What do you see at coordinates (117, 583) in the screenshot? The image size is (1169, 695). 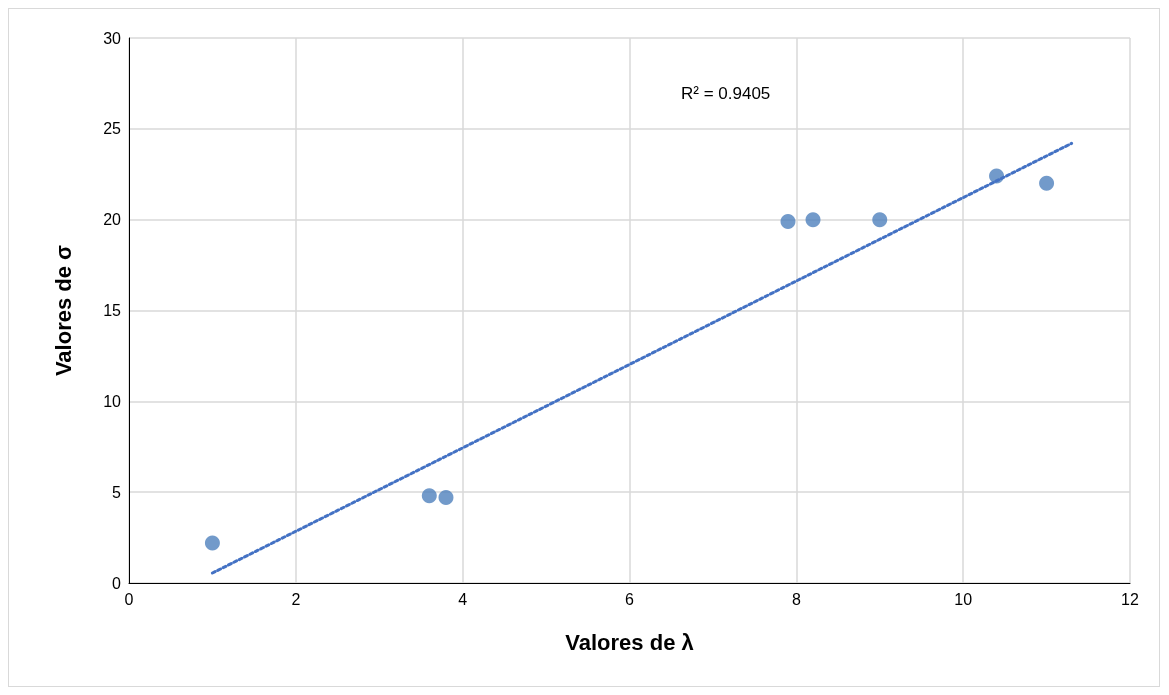 I see `y-tick-label: 0` at bounding box center [117, 583].